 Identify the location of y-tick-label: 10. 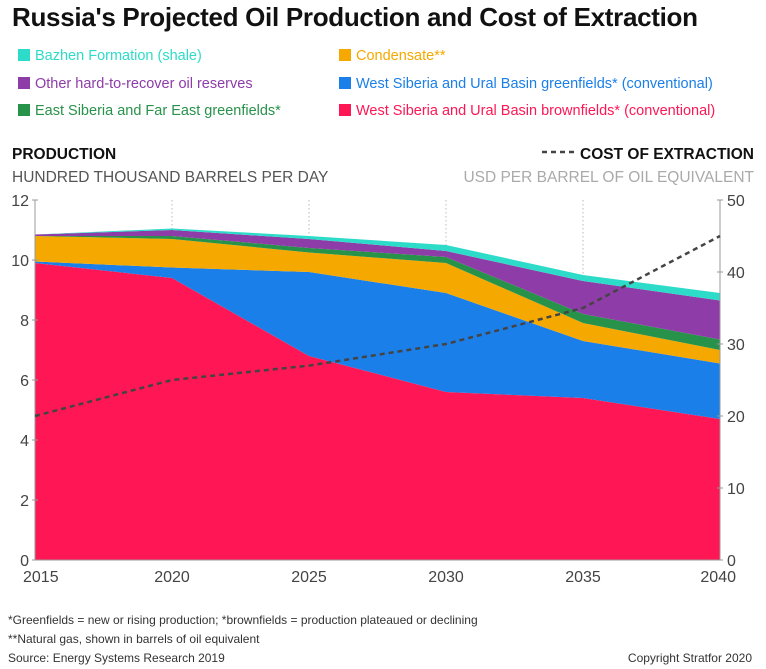
(20, 261).